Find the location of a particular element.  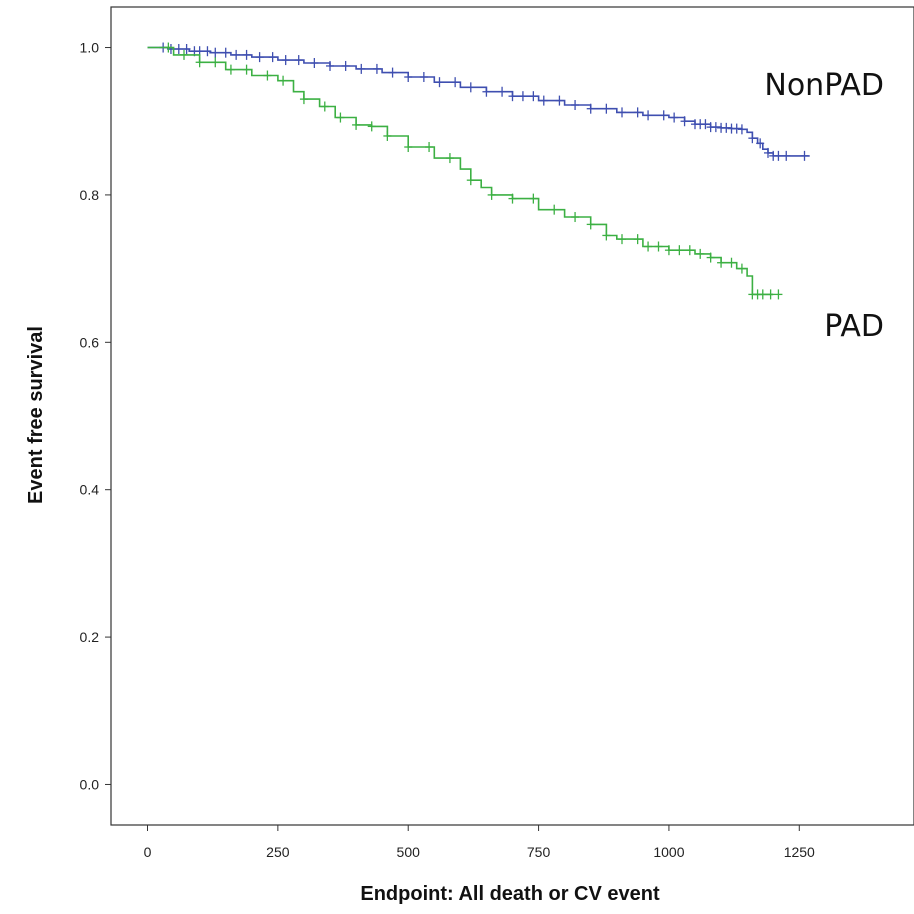

y-axis: 0.0 0.2 0.4 0.6 0.8 1.0 is located at coordinates (95, 416).